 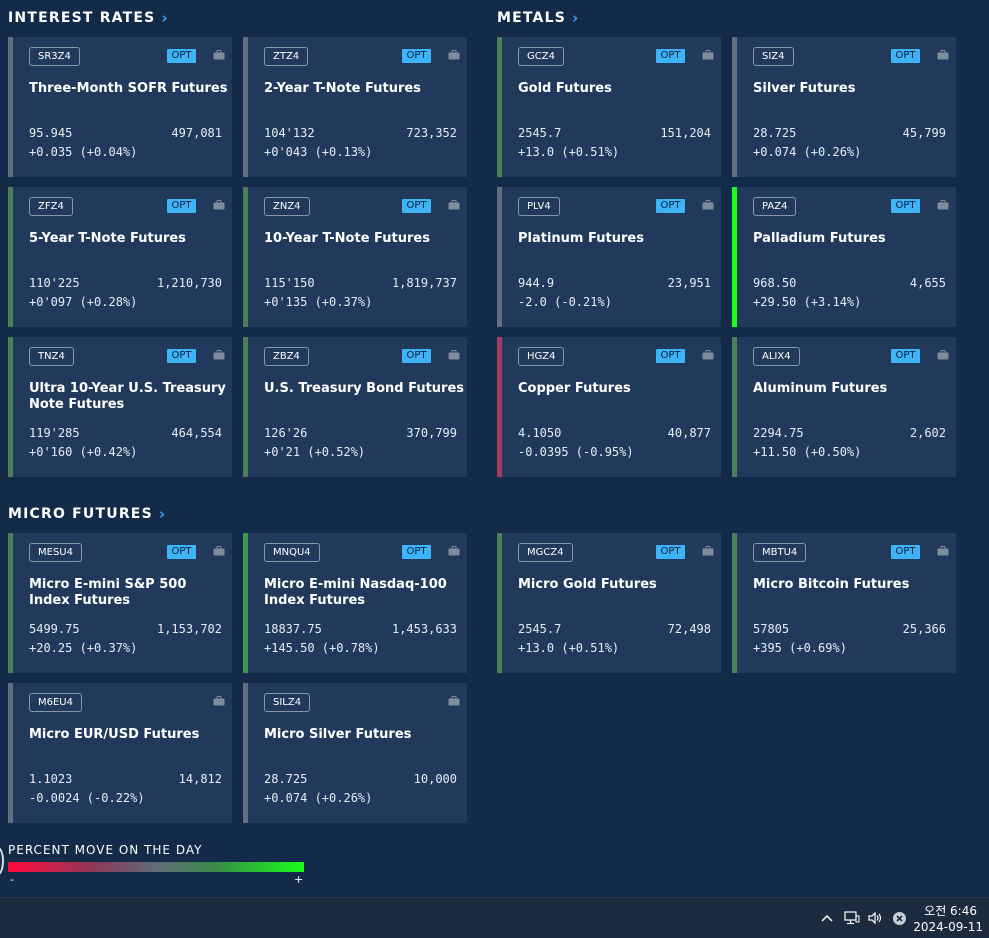 What do you see at coordinates (286, 356) in the screenshot?
I see `symbol-badge: ZBZ4` at bounding box center [286, 356].